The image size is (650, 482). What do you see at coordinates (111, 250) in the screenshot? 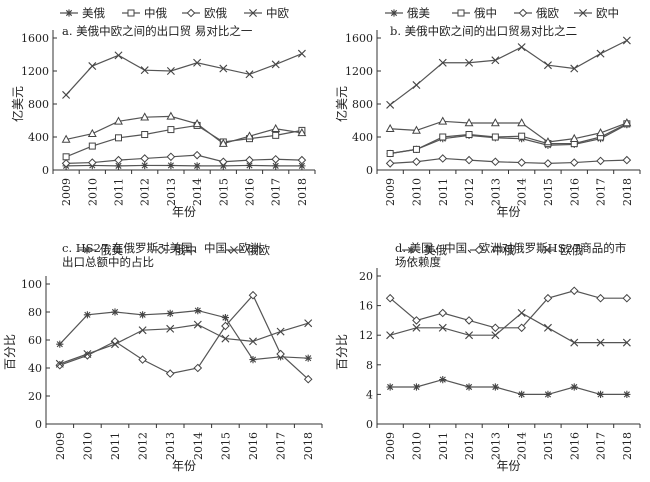
I see `legend-label: 俄美` at bounding box center [111, 250].